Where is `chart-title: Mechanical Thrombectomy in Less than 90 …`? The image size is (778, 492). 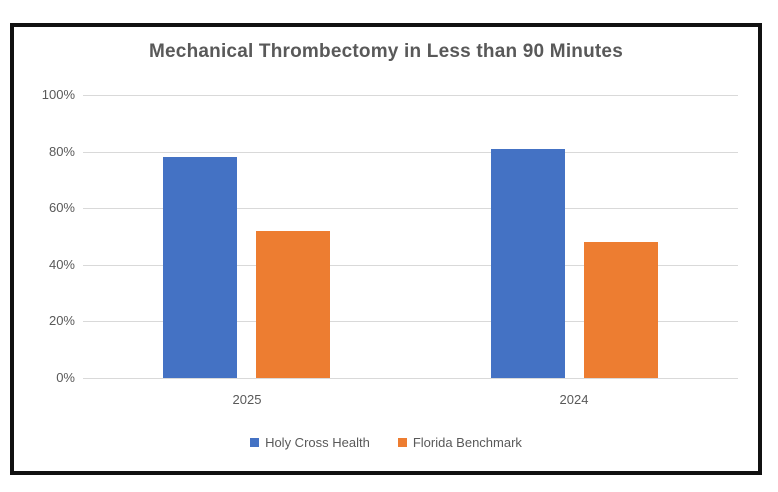 chart-title: Mechanical Thrombectomy in Less than 90 … is located at coordinates (386, 51).